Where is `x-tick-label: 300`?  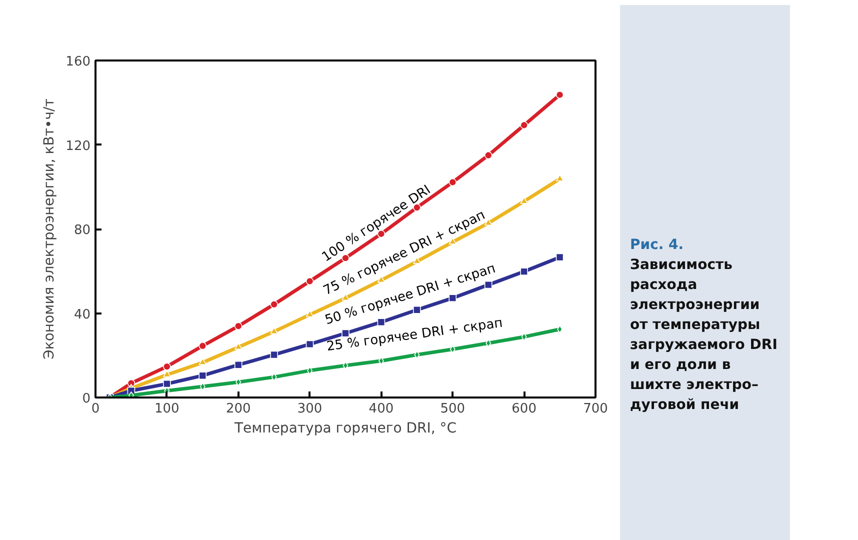 x-tick-label: 300 is located at coordinates (309, 409).